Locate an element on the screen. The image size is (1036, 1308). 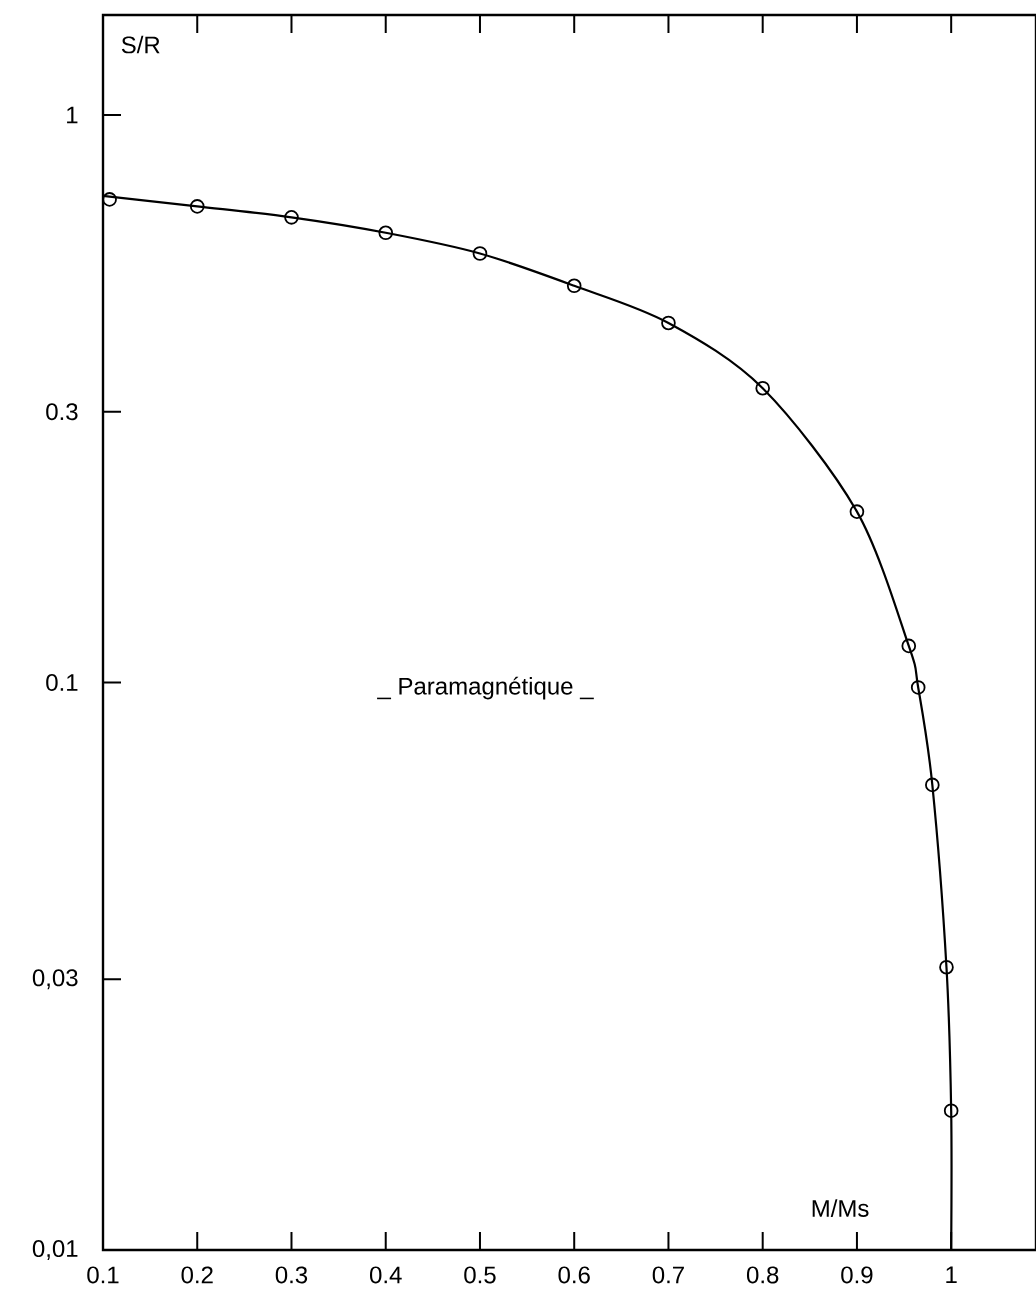
y-tick-label: 1 is located at coordinates (72, 115).